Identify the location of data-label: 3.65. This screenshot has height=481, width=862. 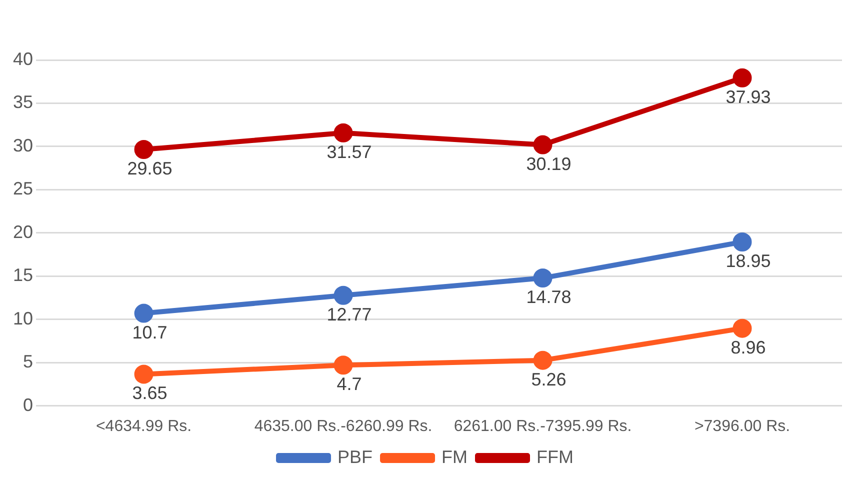
(150, 393).